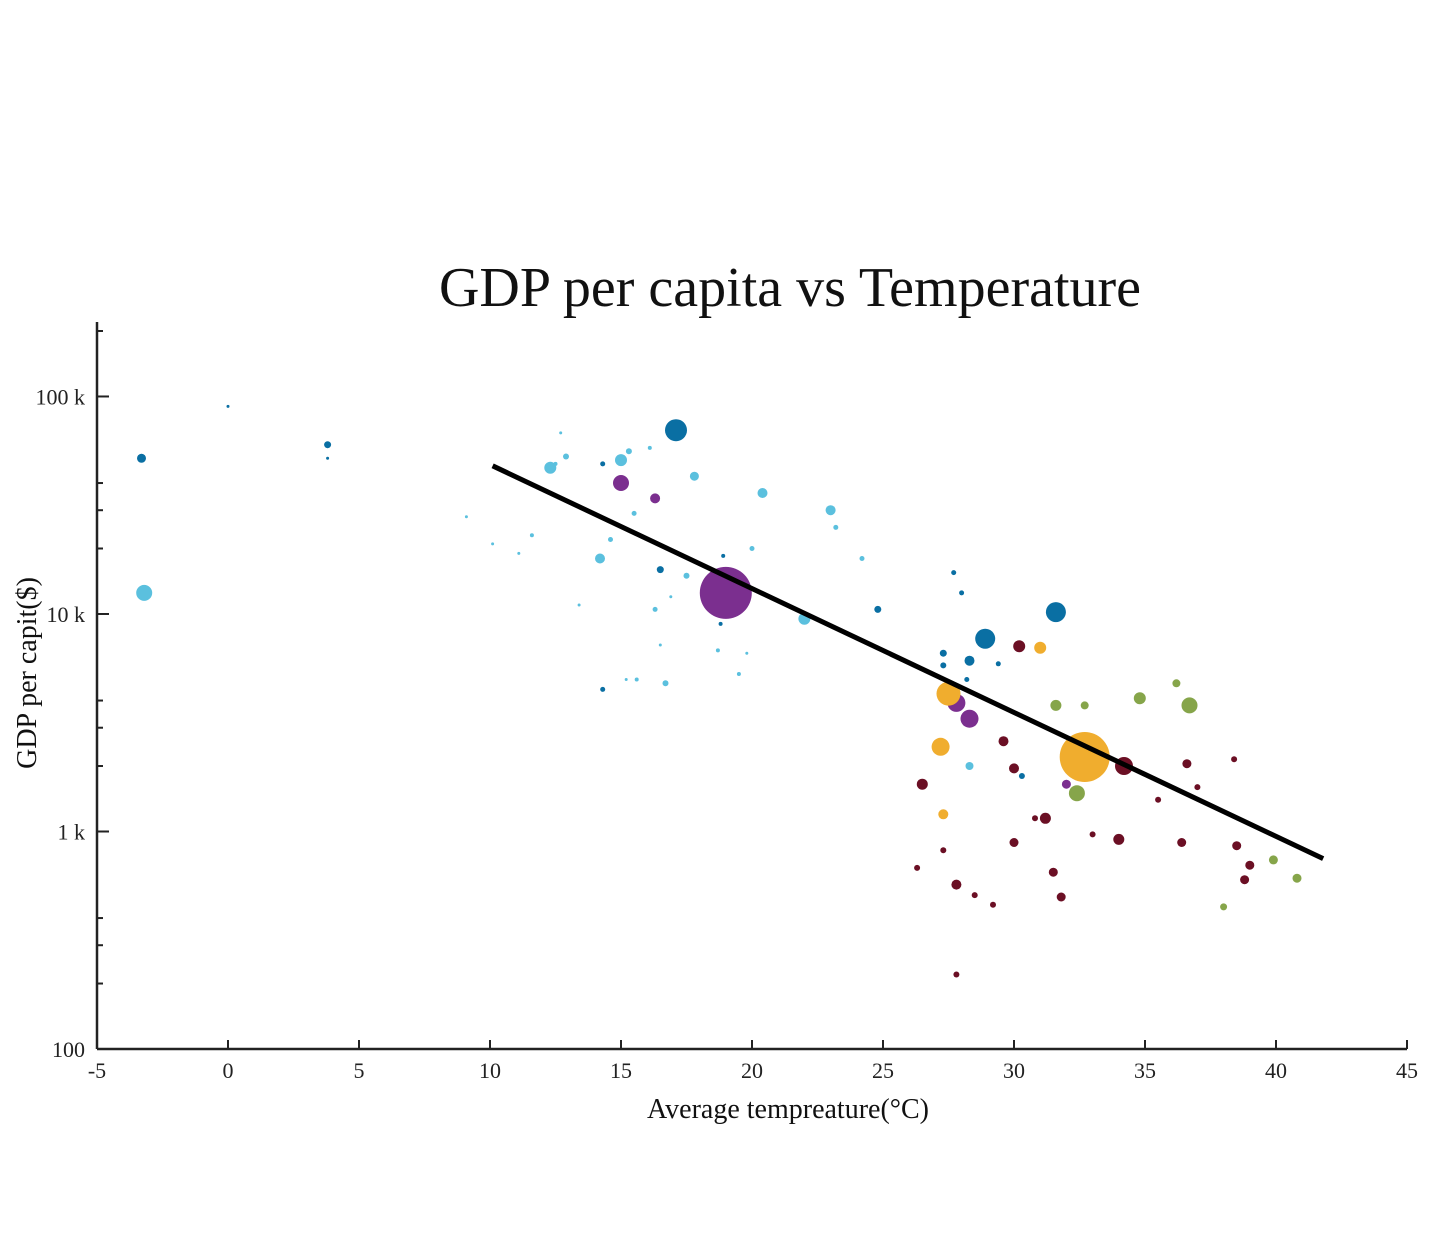 The width and height of the screenshot is (1440, 1243). Describe the element at coordinates (61, 396) in the screenshot. I see `y-tick-label: 100 k` at that location.